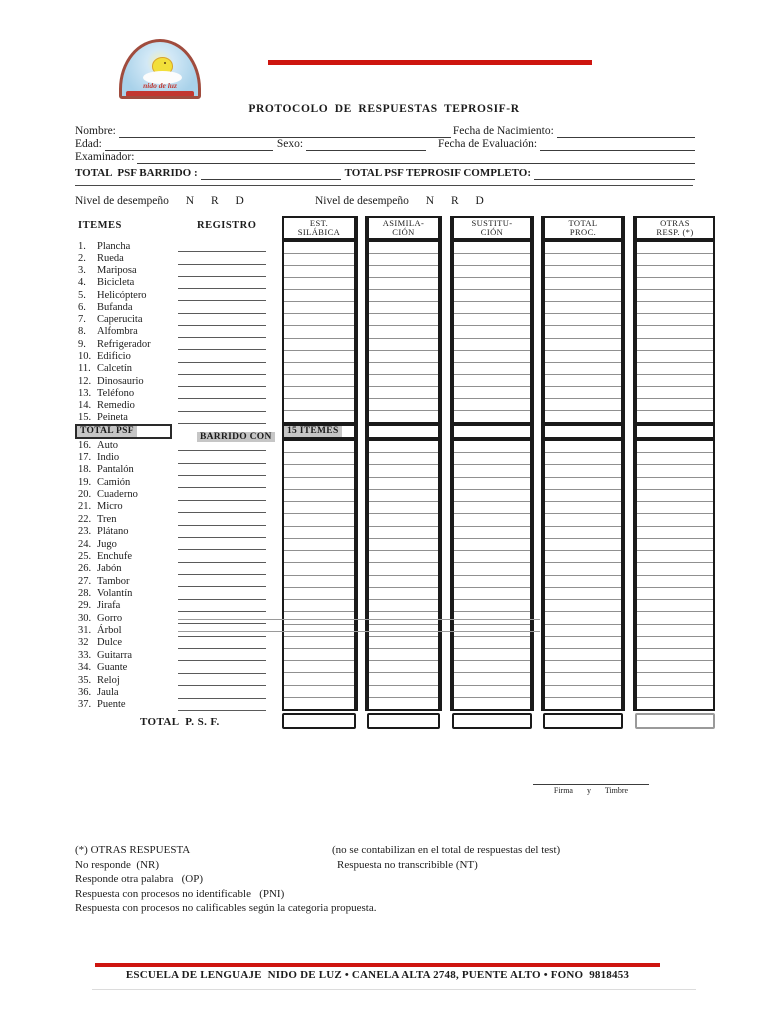 This screenshot has height=1024, width=768. What do you see at coordinates (377, 965) in the screenshot?
I see `footer-red-line` at bounding box center [377, 965].